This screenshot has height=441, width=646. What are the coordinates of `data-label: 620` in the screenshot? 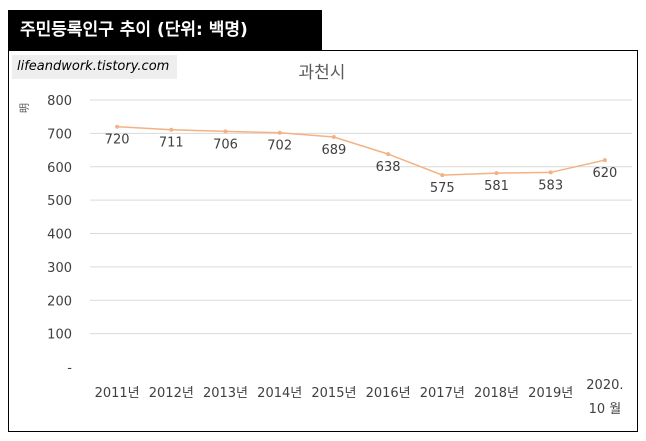 It's located at (604, 173).